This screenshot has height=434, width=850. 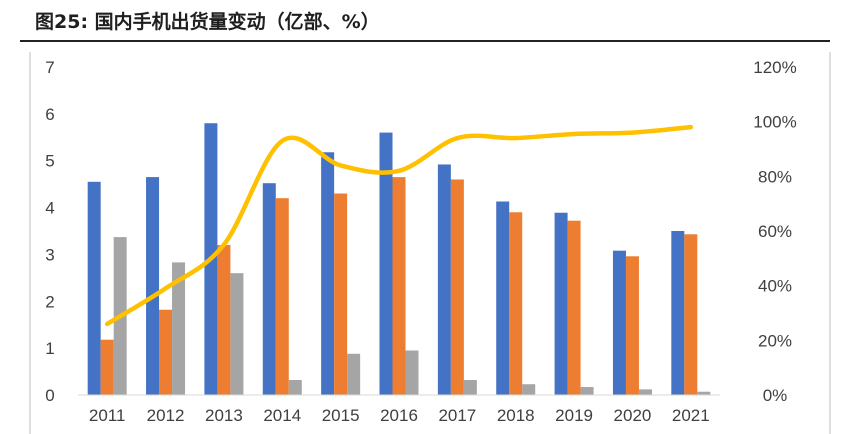 What do you see at coordinates (166, 415) in the screenshot?
I see `x-axis-tick-label: 2012` at bounding box center [166, 415].